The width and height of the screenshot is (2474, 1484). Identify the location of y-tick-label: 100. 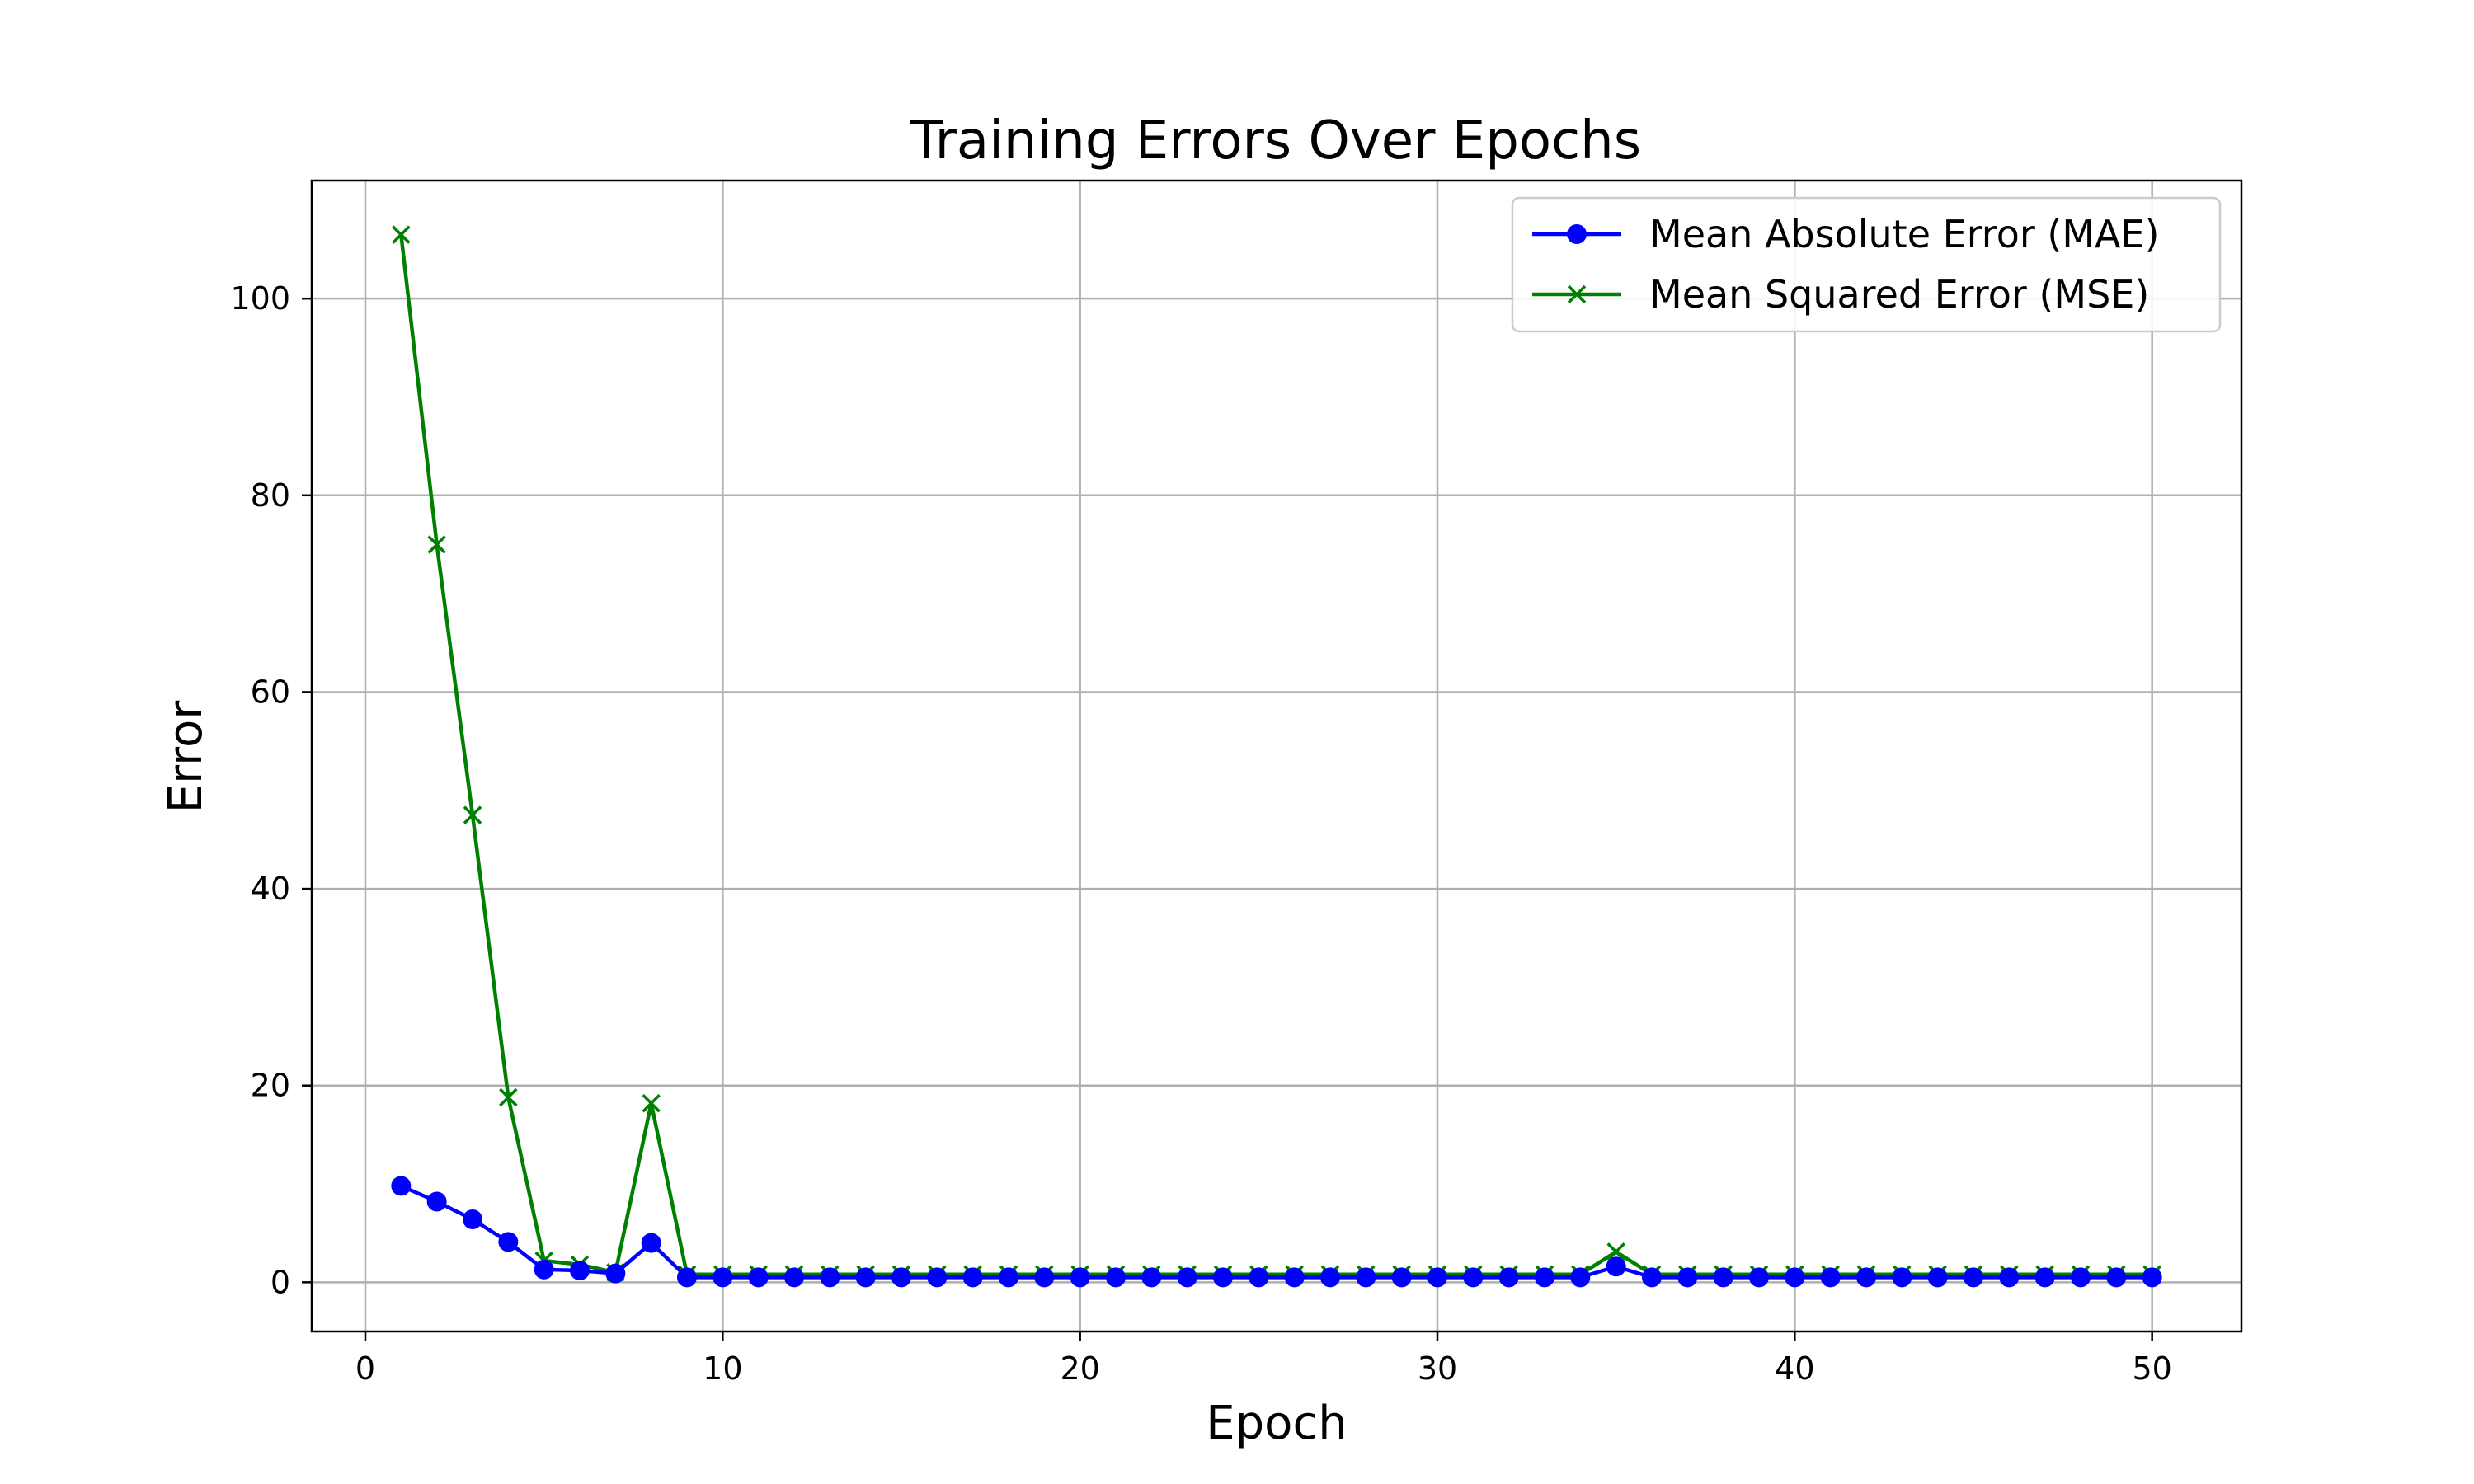
(260, 298).